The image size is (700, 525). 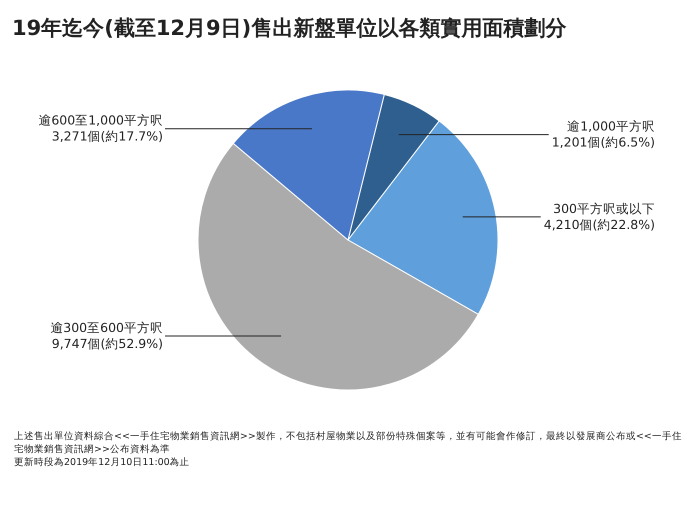 What do you see at coordinates (102, 462) in the screenshot?
I see `annotation: 更新時段為2019年12月10日11:00為止` at bounding box center [102, 462].